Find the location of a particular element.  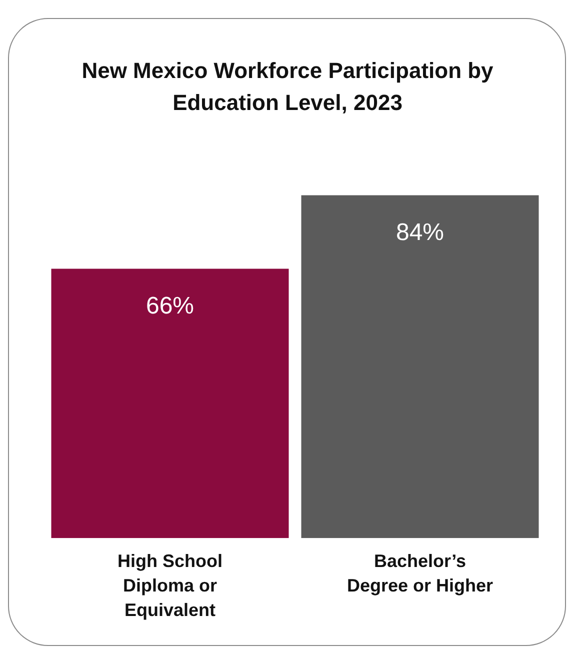

chart-title: New Mexico Workforce Participation by Education Level, 2023 is located at coordinates (287, 87).